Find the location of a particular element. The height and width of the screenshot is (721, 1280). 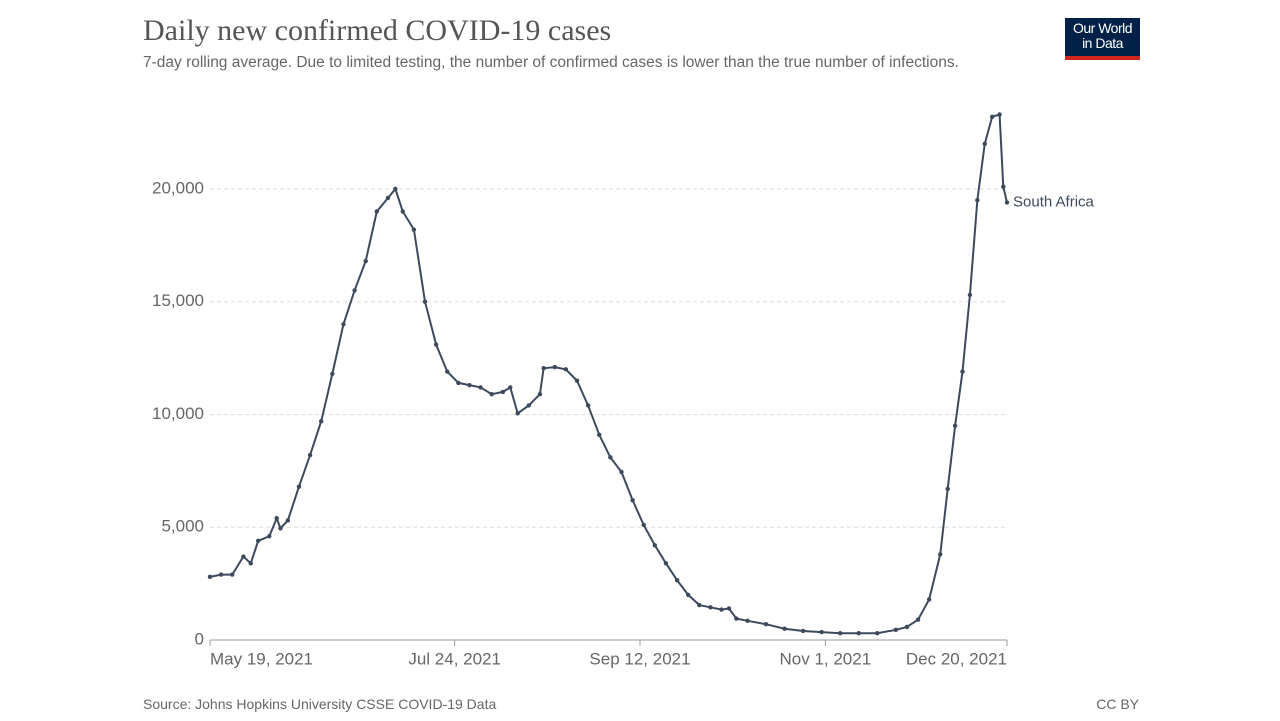

chart-title: Daily new confirmed COVID-19 cases is located at coordinates (377, 30).